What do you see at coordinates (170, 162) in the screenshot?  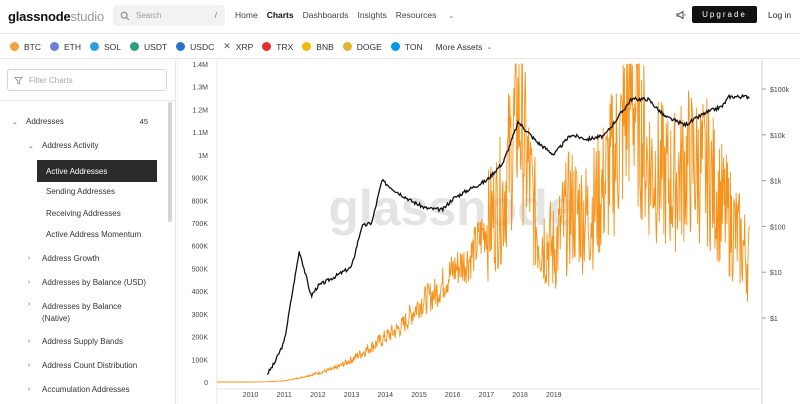 I see `sidebar-scrollbar` at bounding box center [170, 162].